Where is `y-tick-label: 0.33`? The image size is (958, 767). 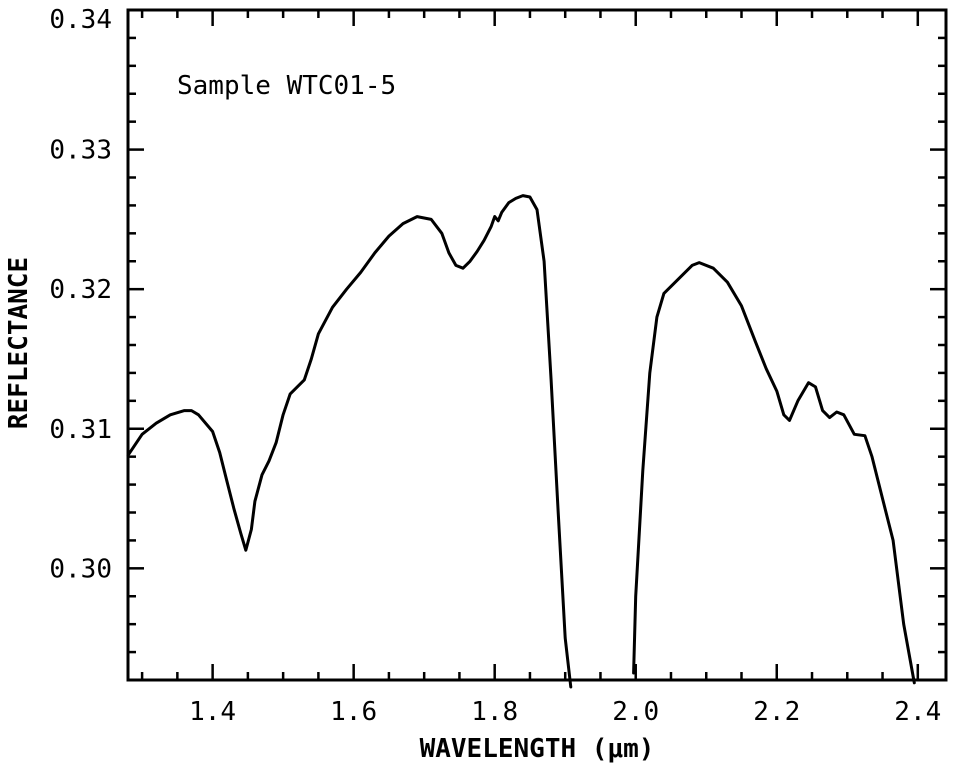
y-tick-label: 0.33 is located at coordinates (80, 151).